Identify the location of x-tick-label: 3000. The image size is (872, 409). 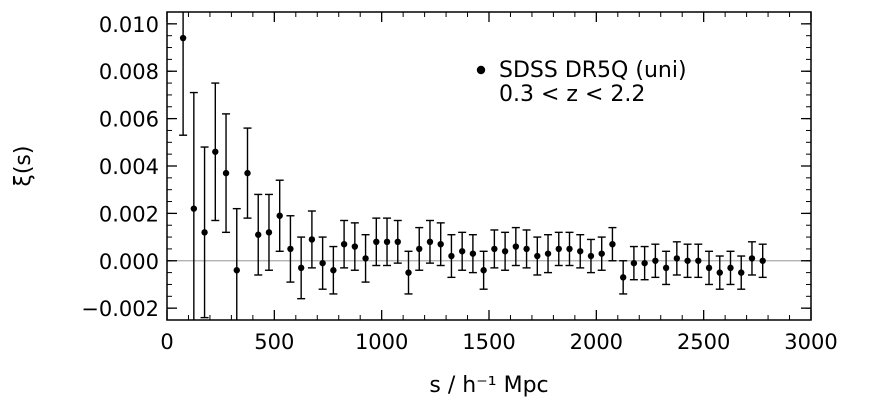
(810, 342).